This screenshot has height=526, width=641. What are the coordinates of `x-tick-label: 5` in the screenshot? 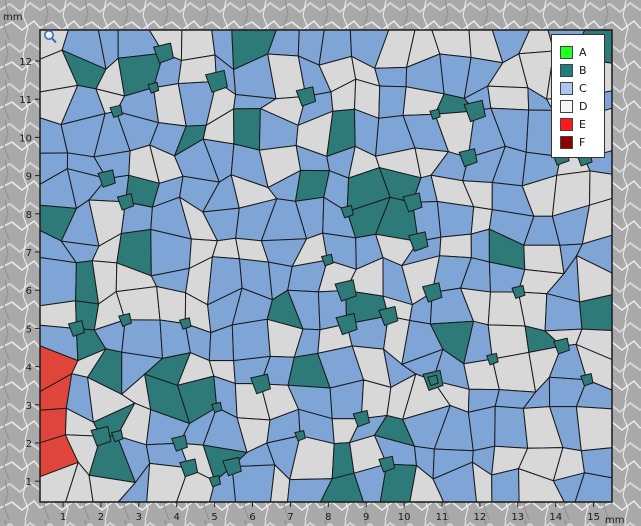 It's located at (214, 517).